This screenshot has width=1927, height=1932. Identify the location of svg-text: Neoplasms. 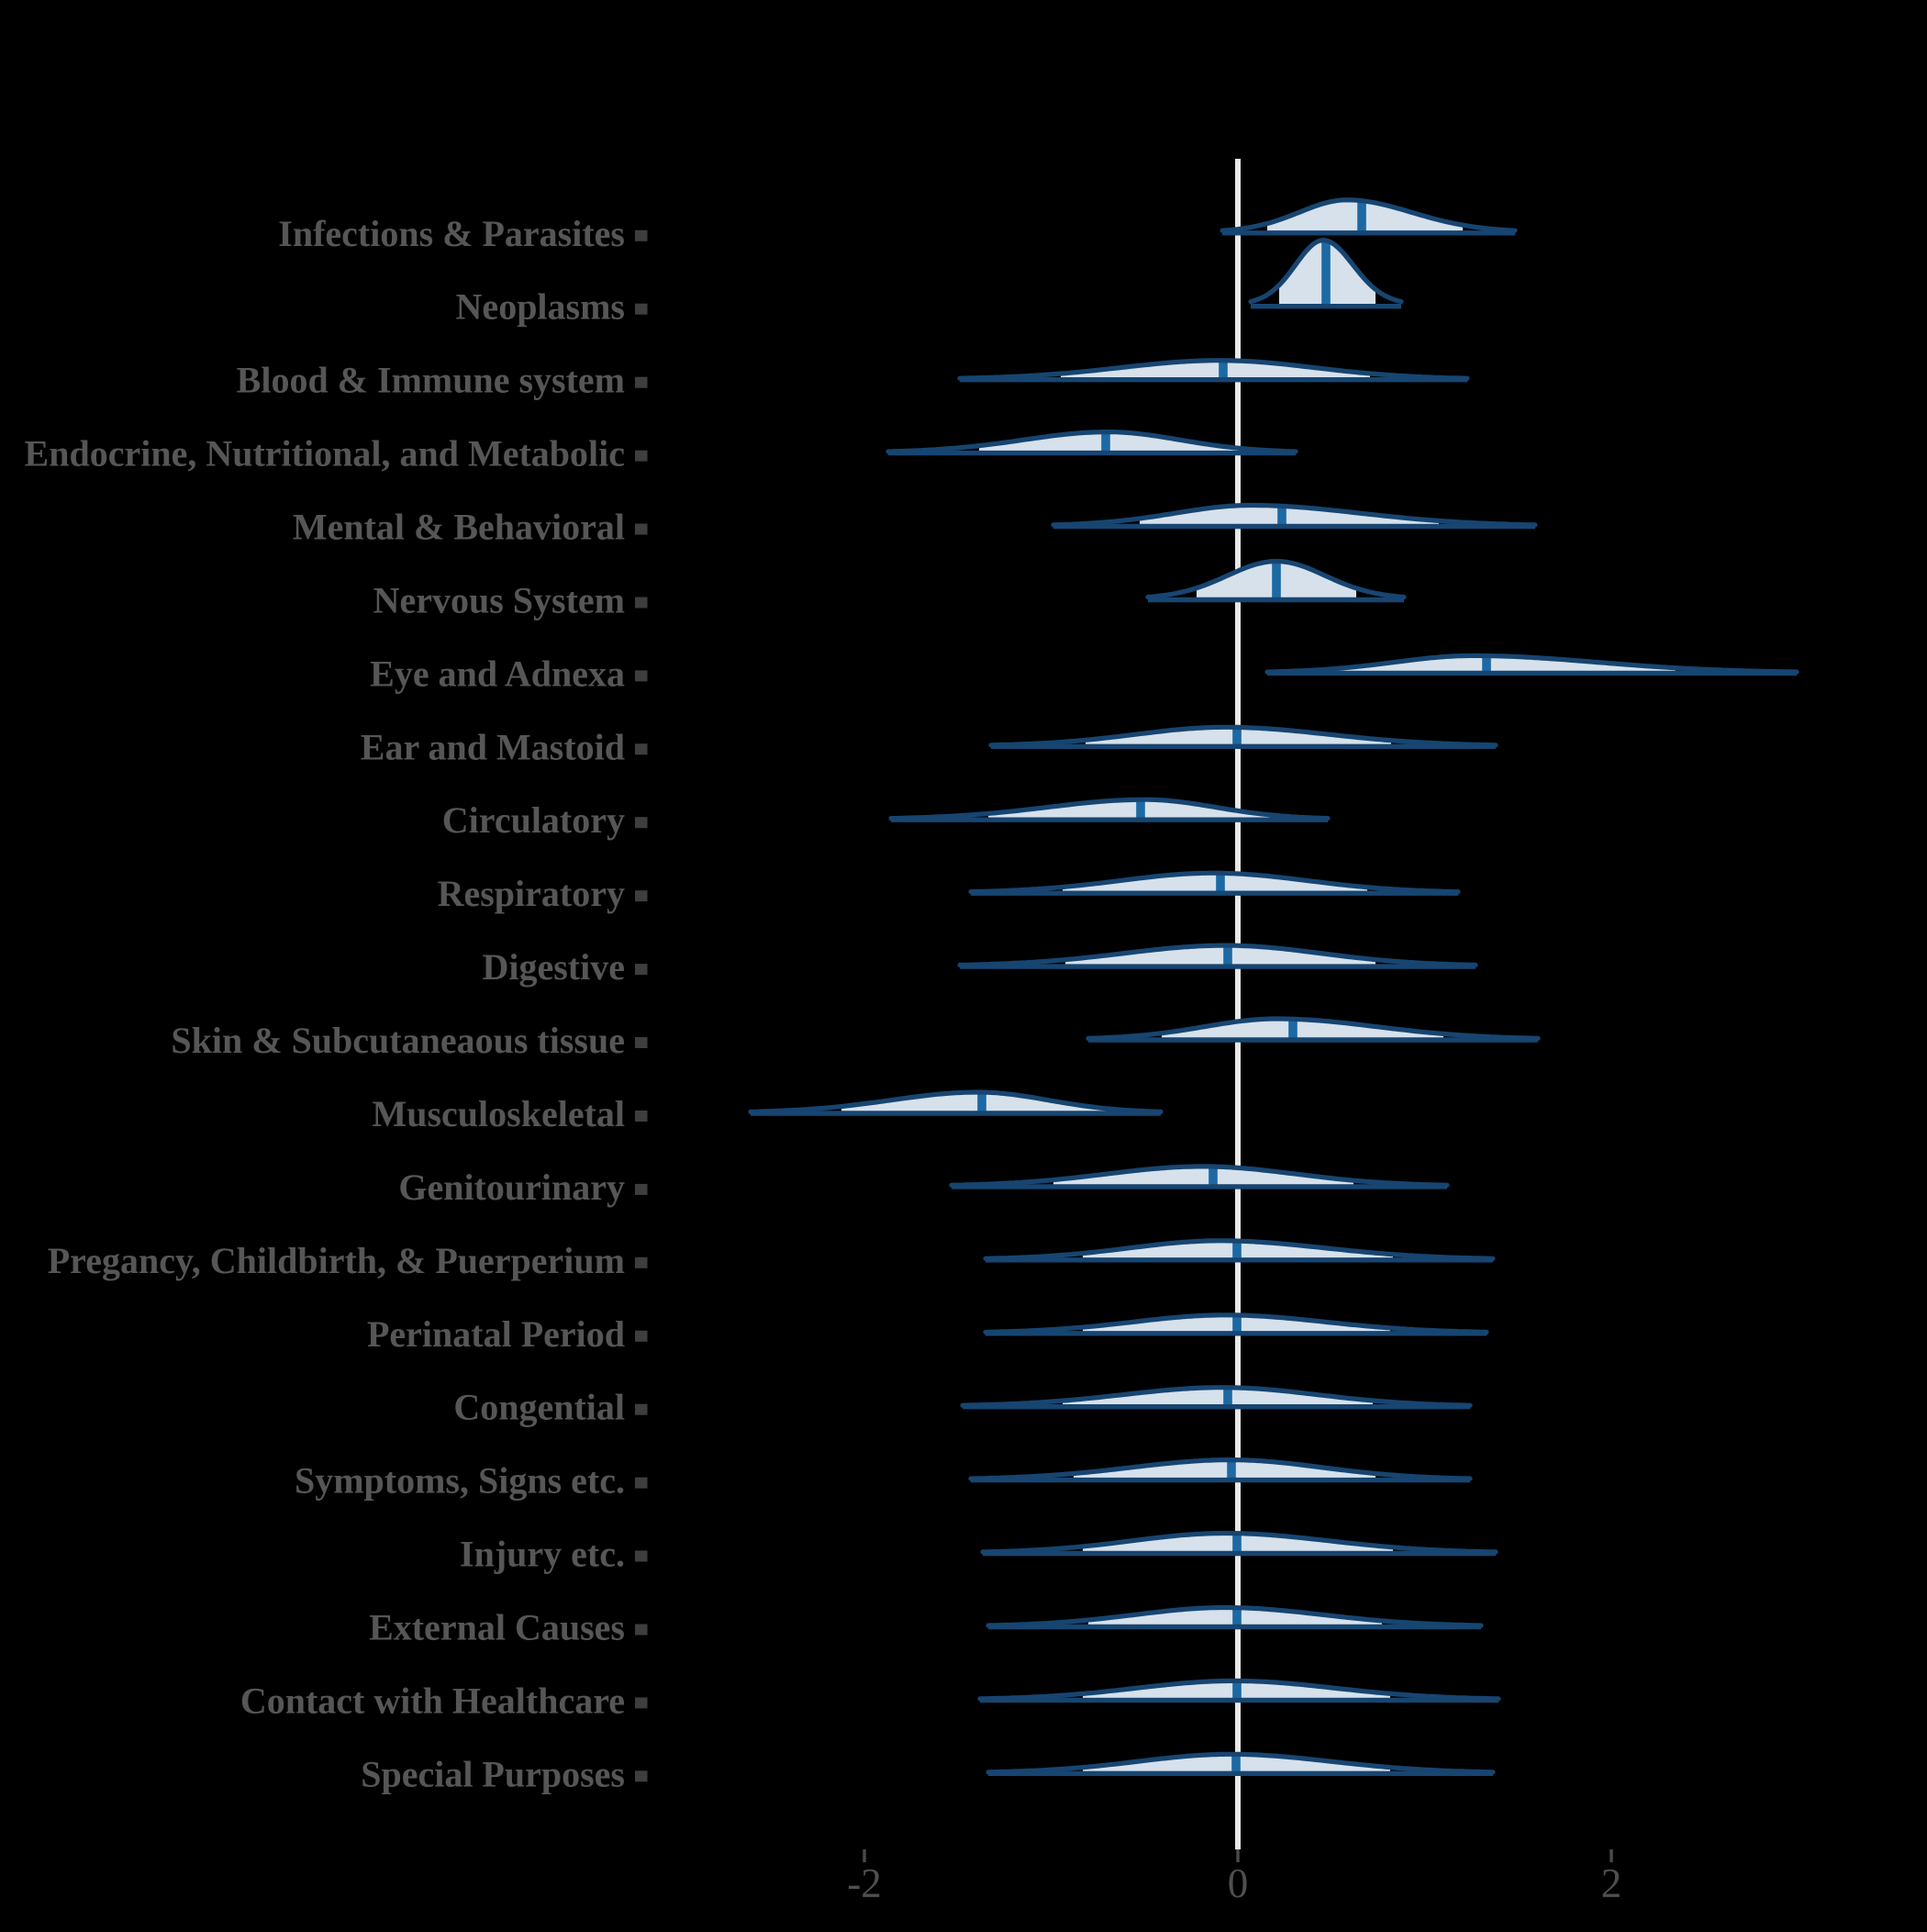
(540, 307).